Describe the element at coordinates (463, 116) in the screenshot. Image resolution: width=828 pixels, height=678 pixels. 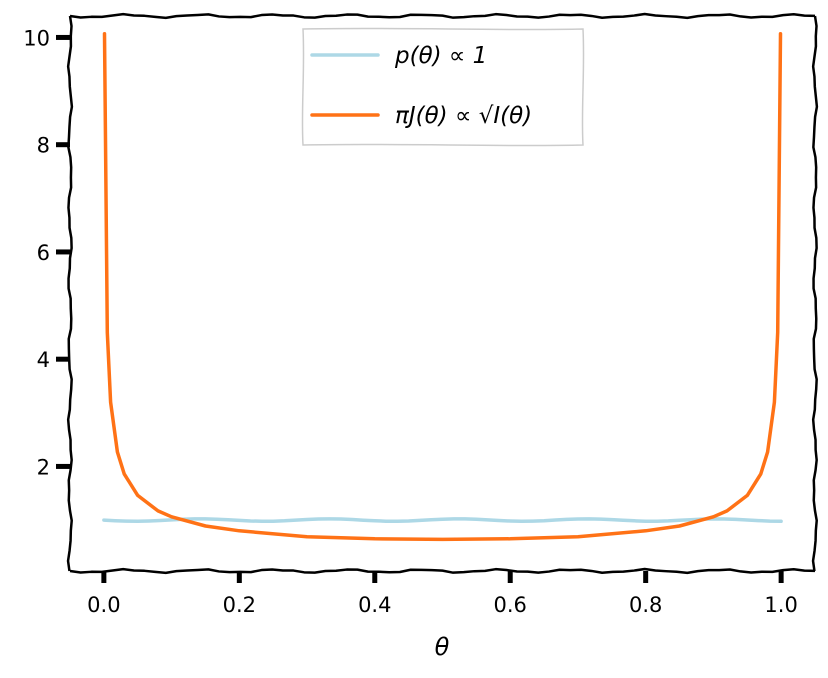
I see `legend-label-jeffreys: πJ(θ) ∝ √I(θ)` at that location.